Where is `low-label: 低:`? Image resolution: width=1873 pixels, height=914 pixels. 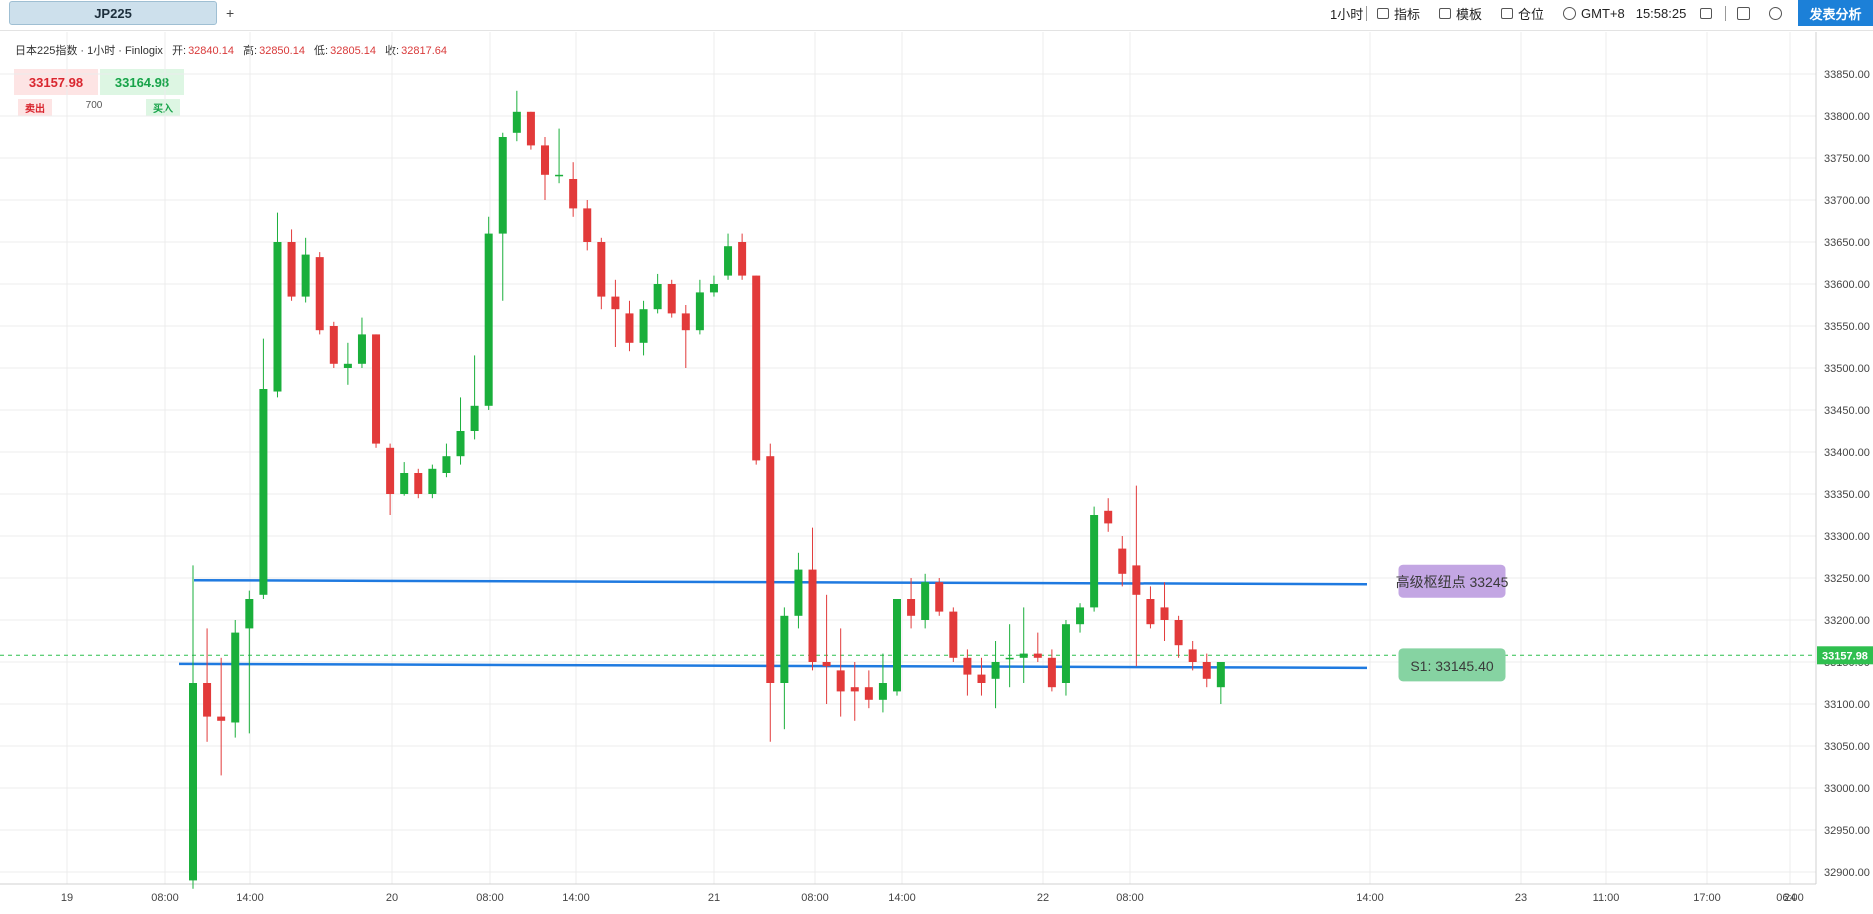
low-label: 低: is located at coordinates (321, 51).